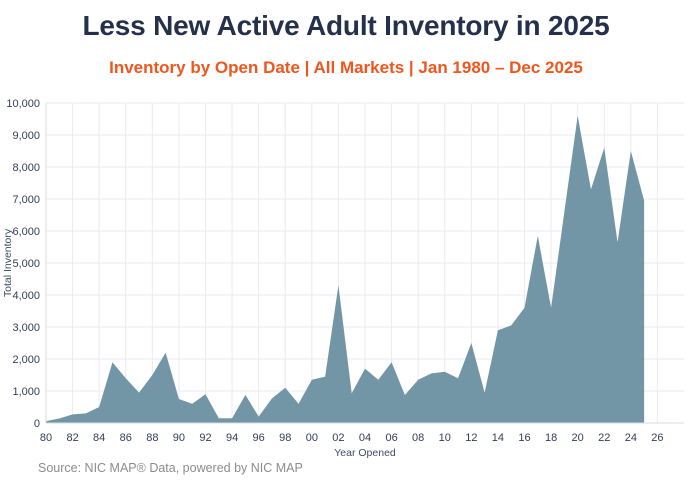  What do you see at coordinates (338, 438) in the screenshot?
I see `x-tick-label: 02` at bounding box center [338, 438].